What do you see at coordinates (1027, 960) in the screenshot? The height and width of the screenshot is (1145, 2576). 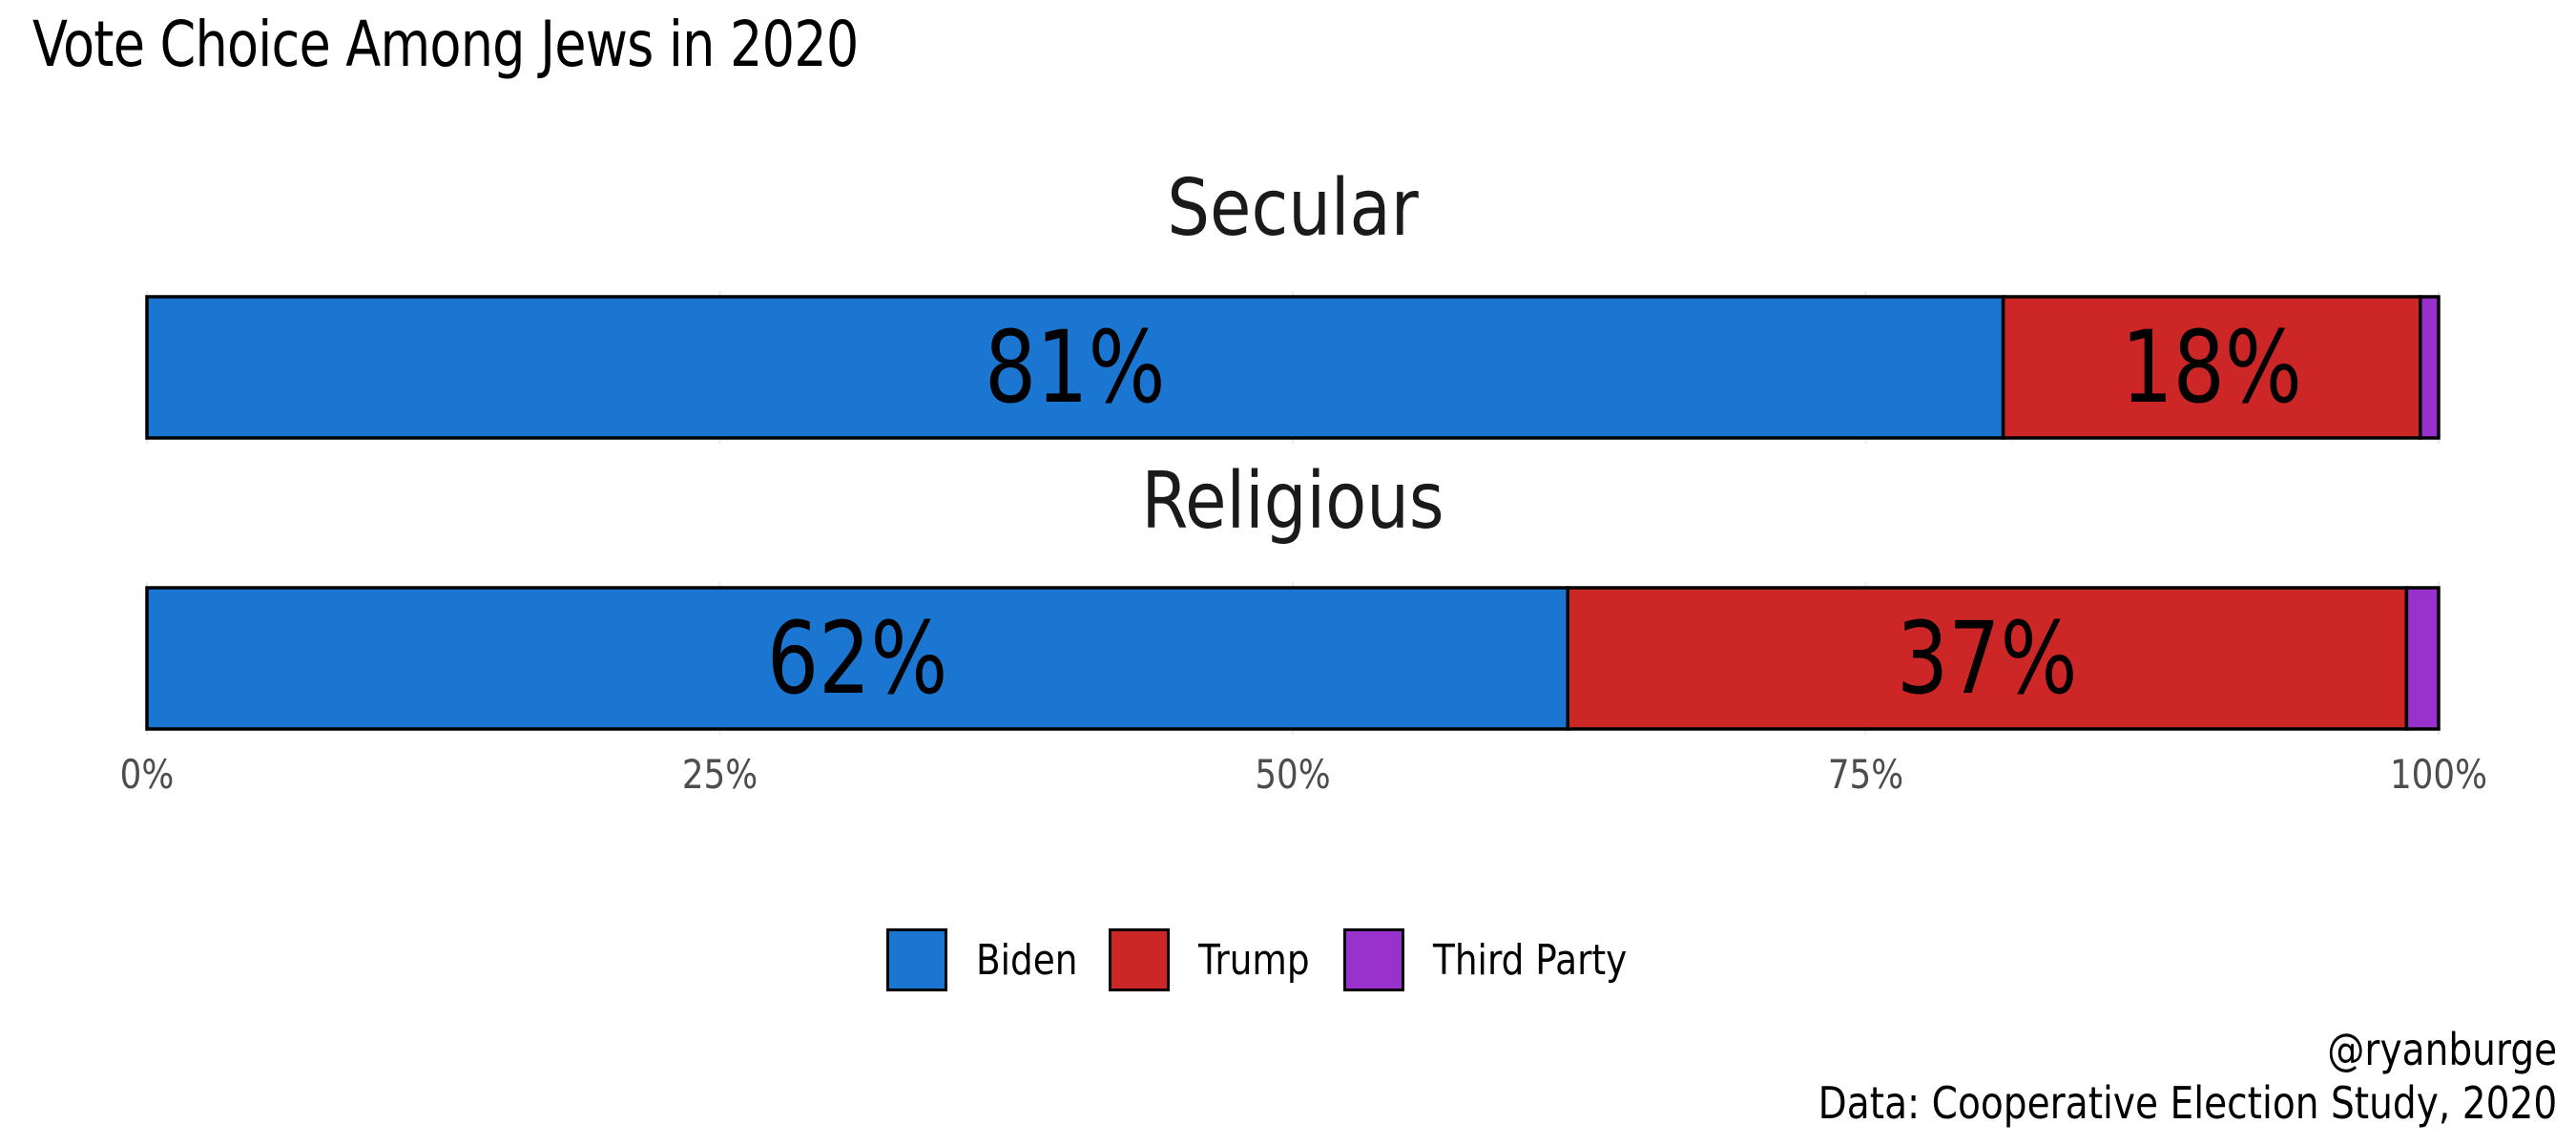 I see `legend-label-biden: Biden` at bounding box center [1027, 960].